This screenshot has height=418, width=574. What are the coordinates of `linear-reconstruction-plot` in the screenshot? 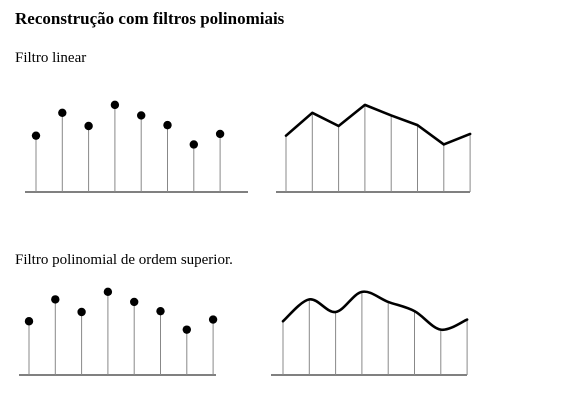 It's located at (374, 148).